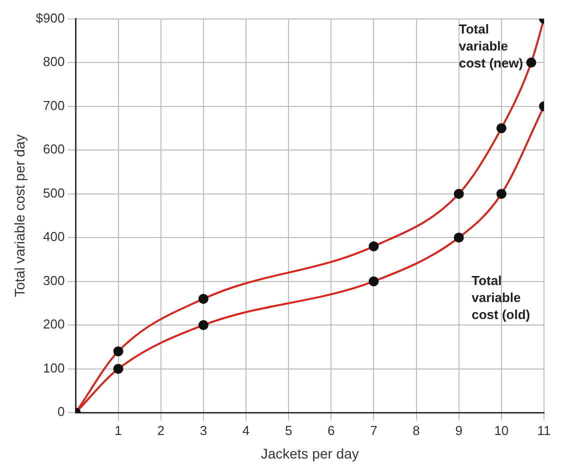 The image size is (572, 475). Describe the element at coordinates (54, 149) in the screenshot. I see `y-tick-label: 600` at that location.